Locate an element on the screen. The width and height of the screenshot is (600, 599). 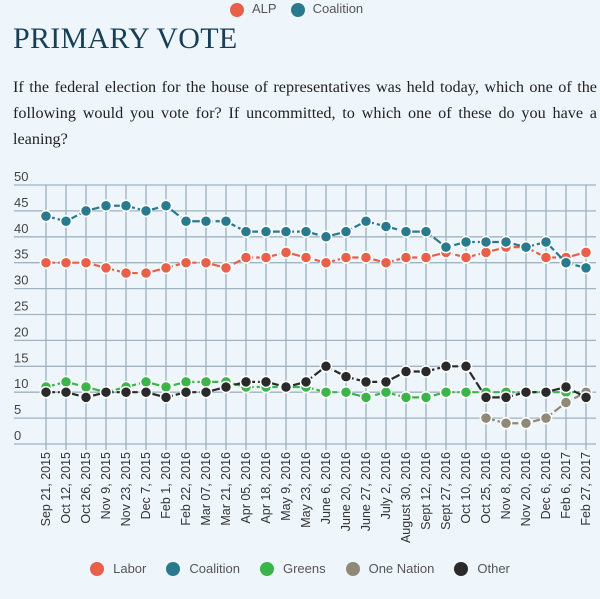
x-tick-label: May 9, 2016 is located at coordinates (286, 486).